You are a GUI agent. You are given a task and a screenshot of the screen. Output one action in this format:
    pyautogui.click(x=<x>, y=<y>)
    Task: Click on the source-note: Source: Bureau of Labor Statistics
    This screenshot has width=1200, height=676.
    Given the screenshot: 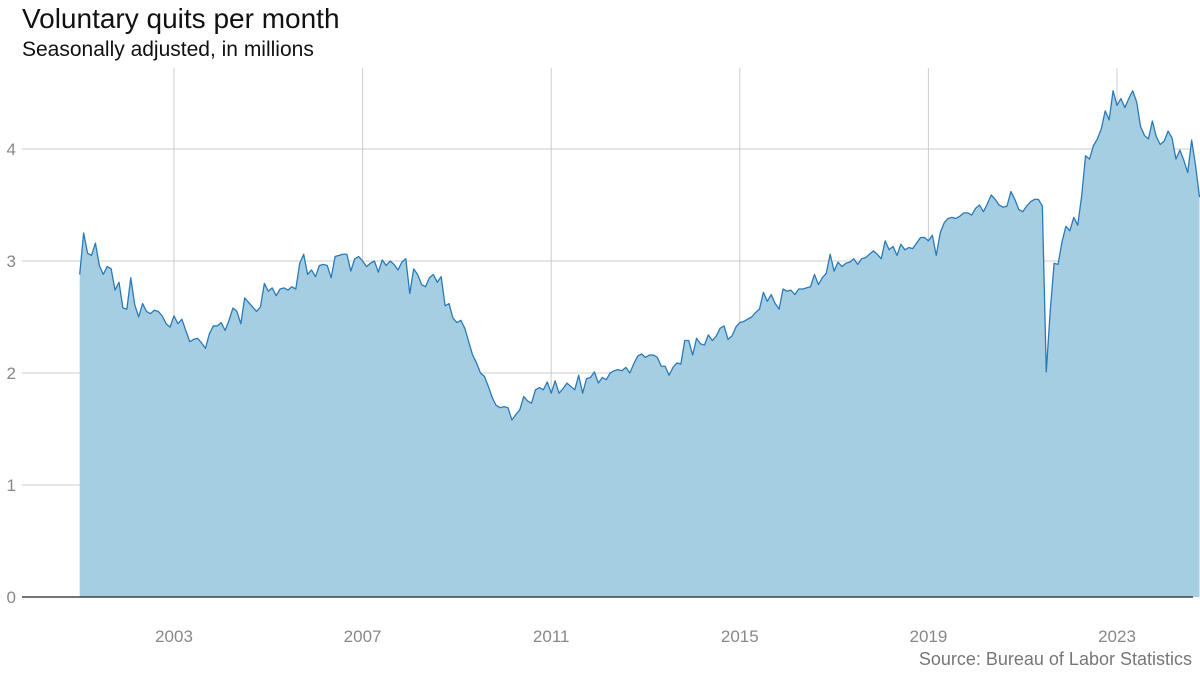 What is the action you would take?
    pyautogui.click(x=1055, y=659)
    